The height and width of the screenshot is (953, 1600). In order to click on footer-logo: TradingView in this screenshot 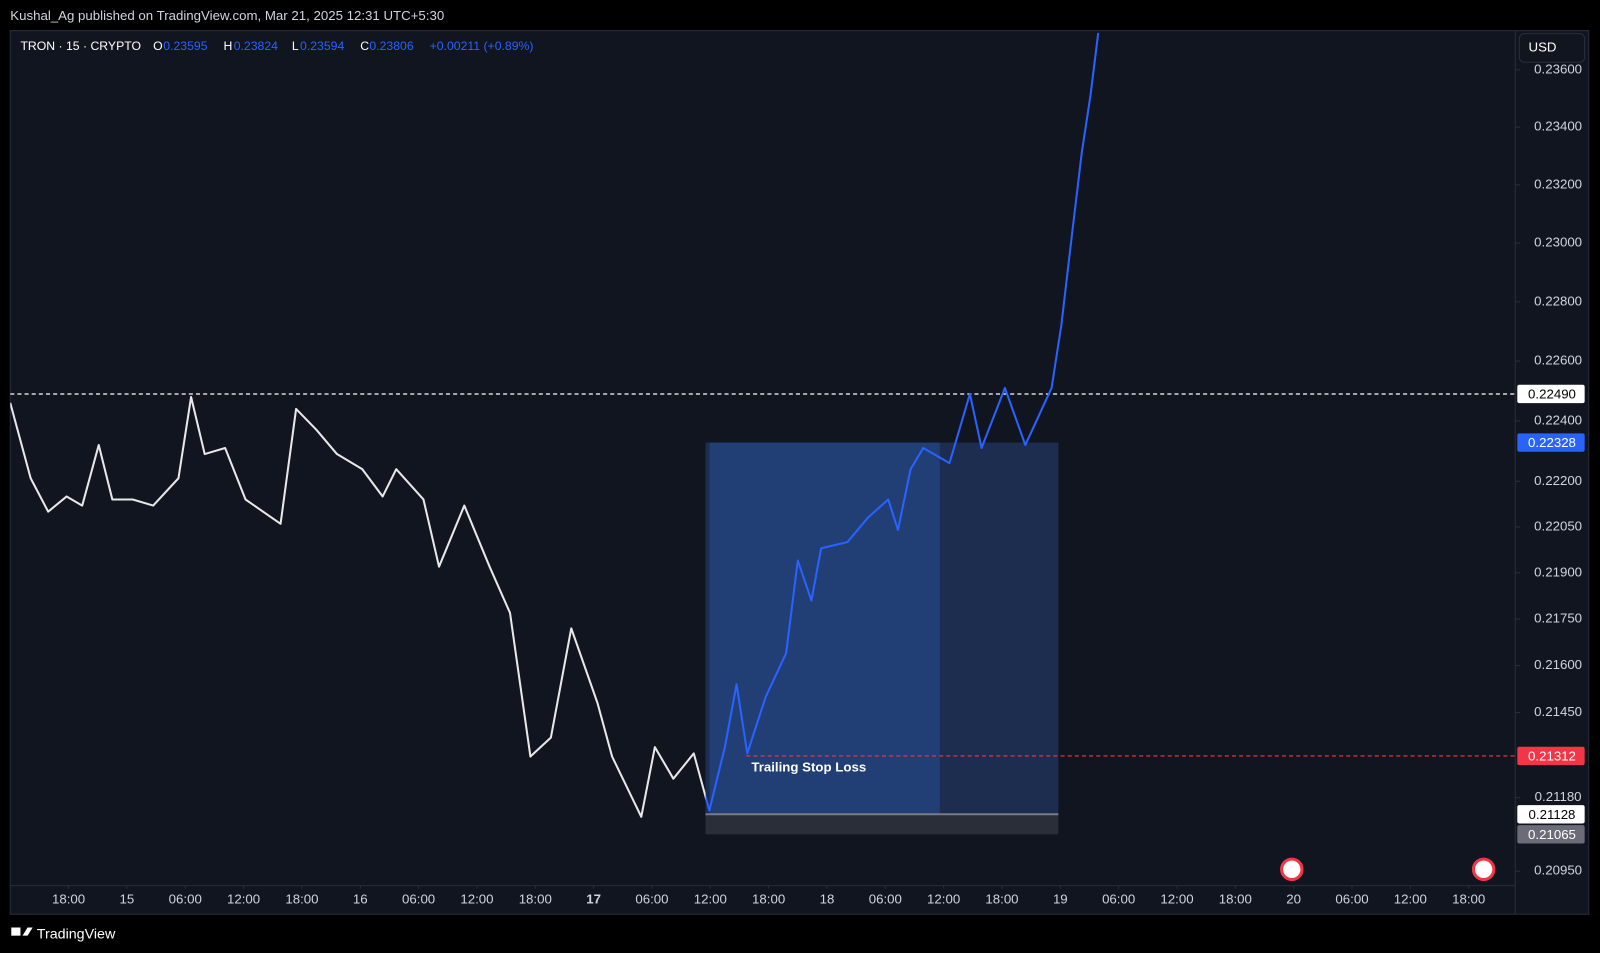, I will do `click(63, 934)`.